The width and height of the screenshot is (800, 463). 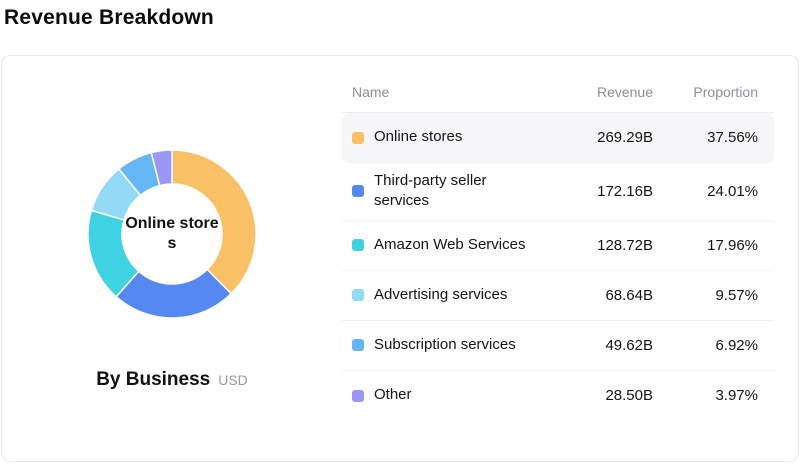 What do you see at coordinates (393, 395) in the screenshot?
I see `row-name: Other` at bounding box center [393, 395].